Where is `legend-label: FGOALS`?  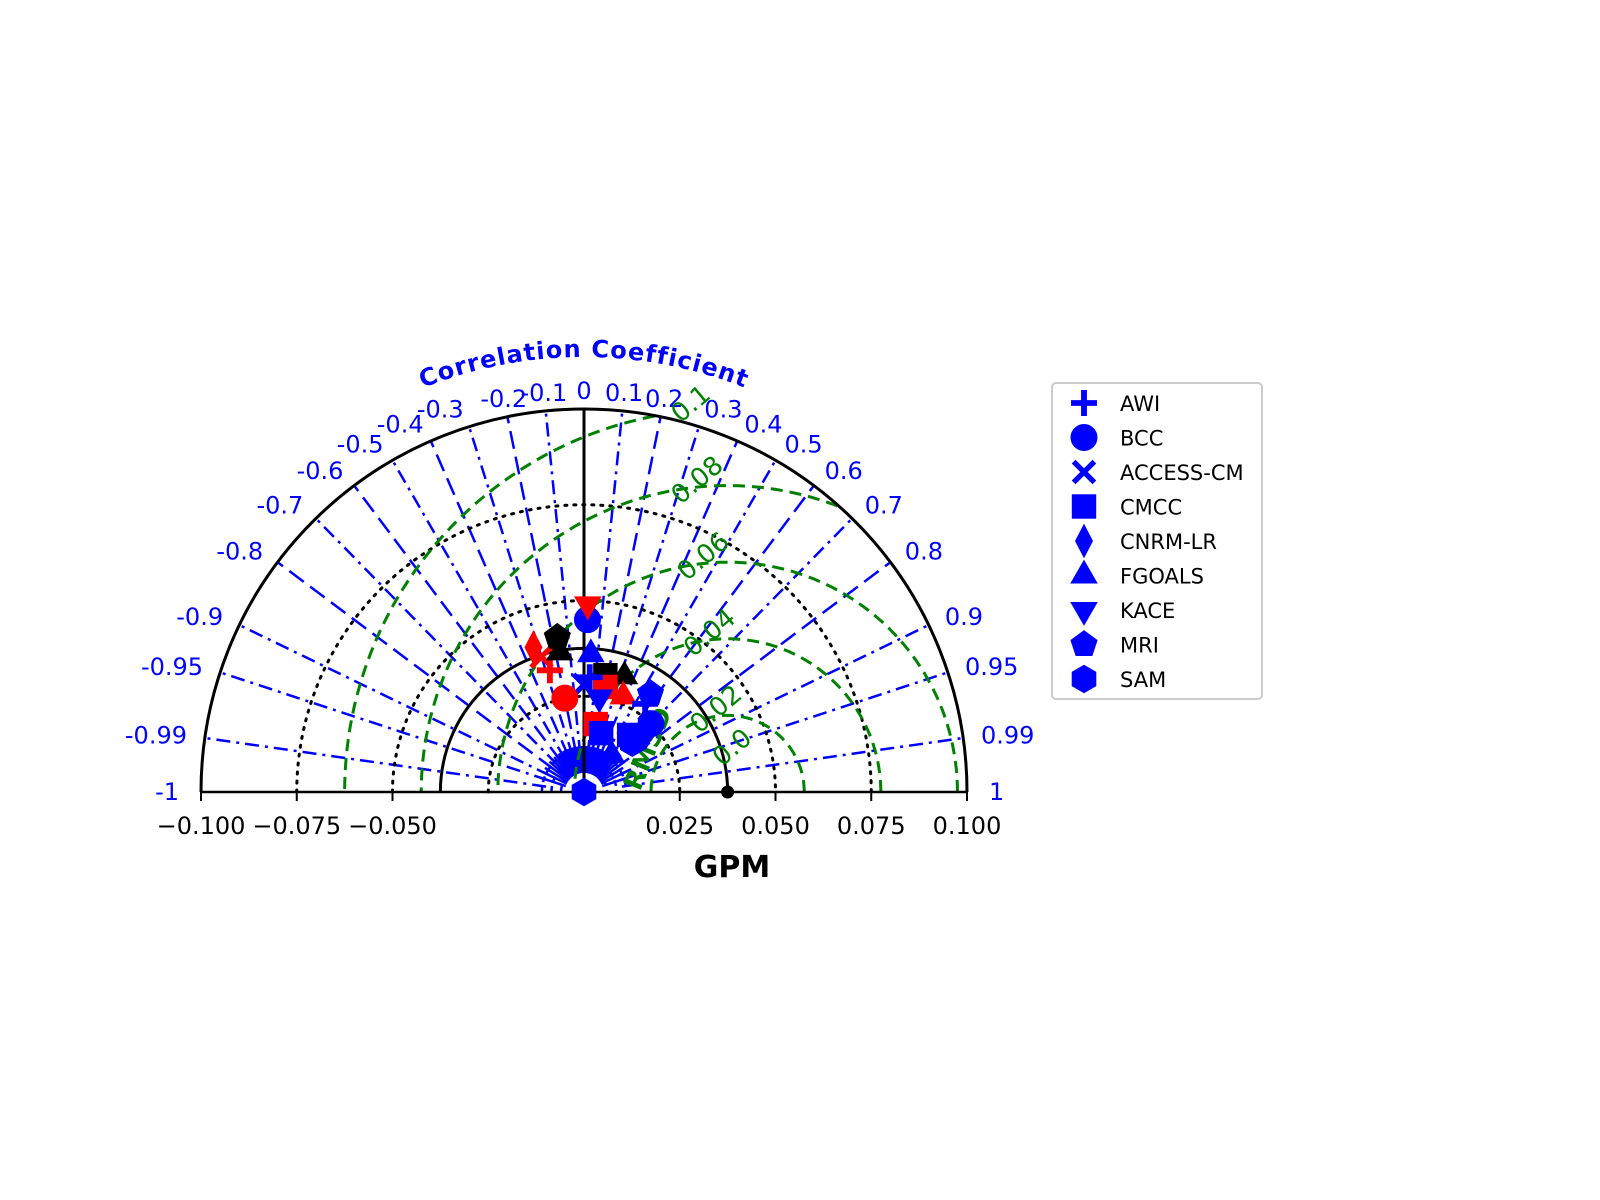 legend-label: FGOALS is located at coordinates (1162, 577).